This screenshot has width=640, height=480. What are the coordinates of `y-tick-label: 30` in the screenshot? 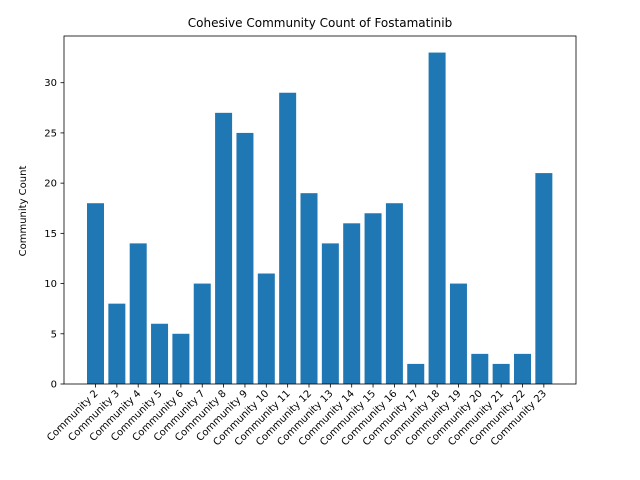 It's located at (50, 83).